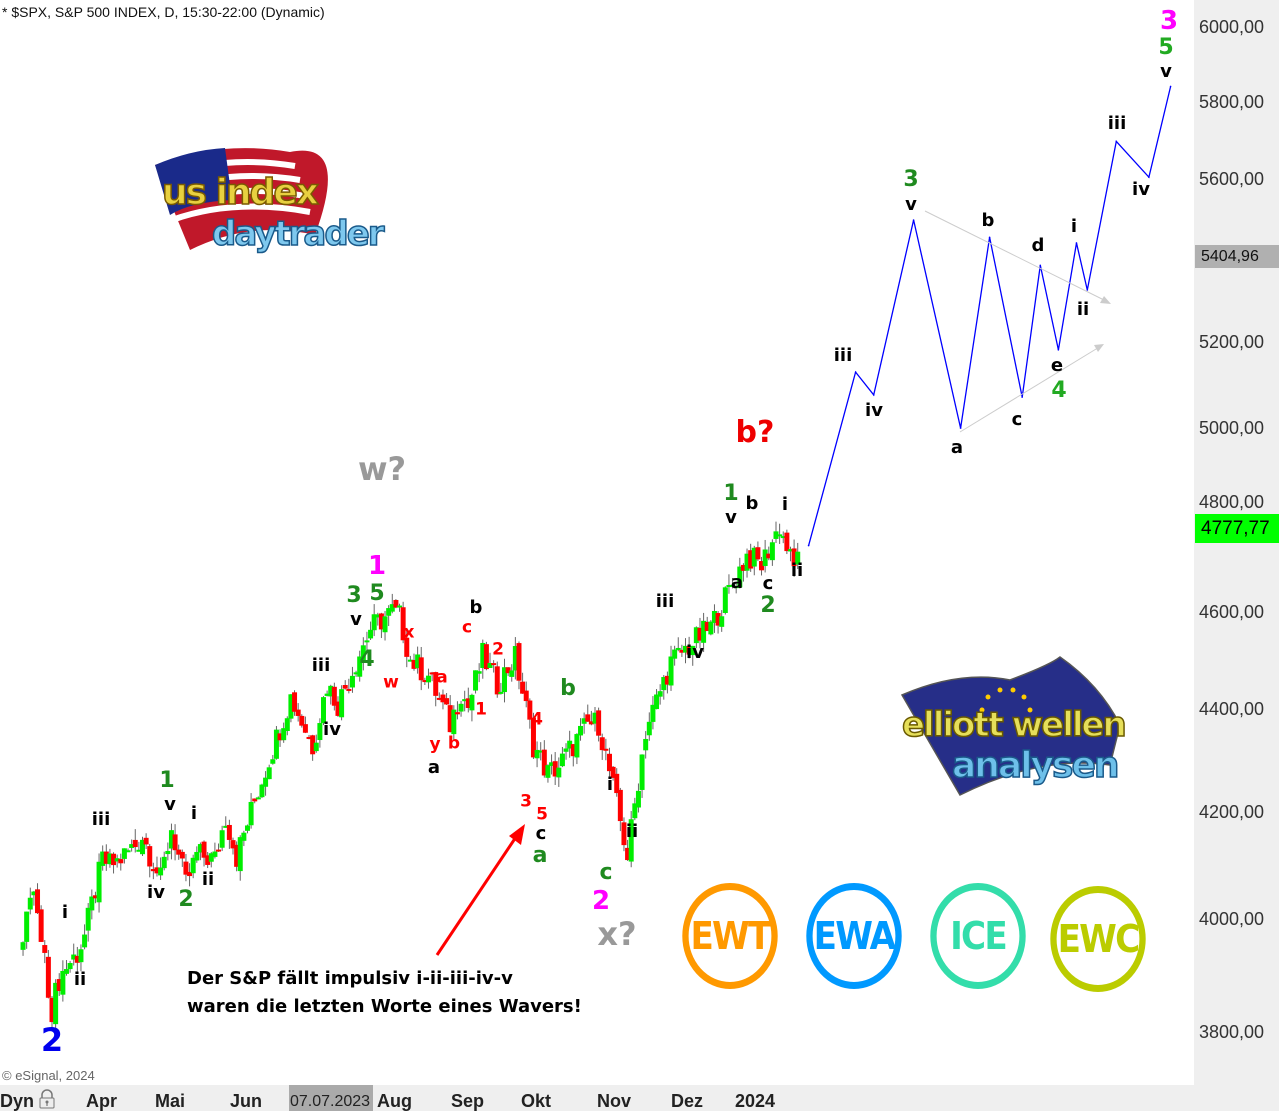  I want to click on copyright: © eSignal, 2024, so click(48, 1075).